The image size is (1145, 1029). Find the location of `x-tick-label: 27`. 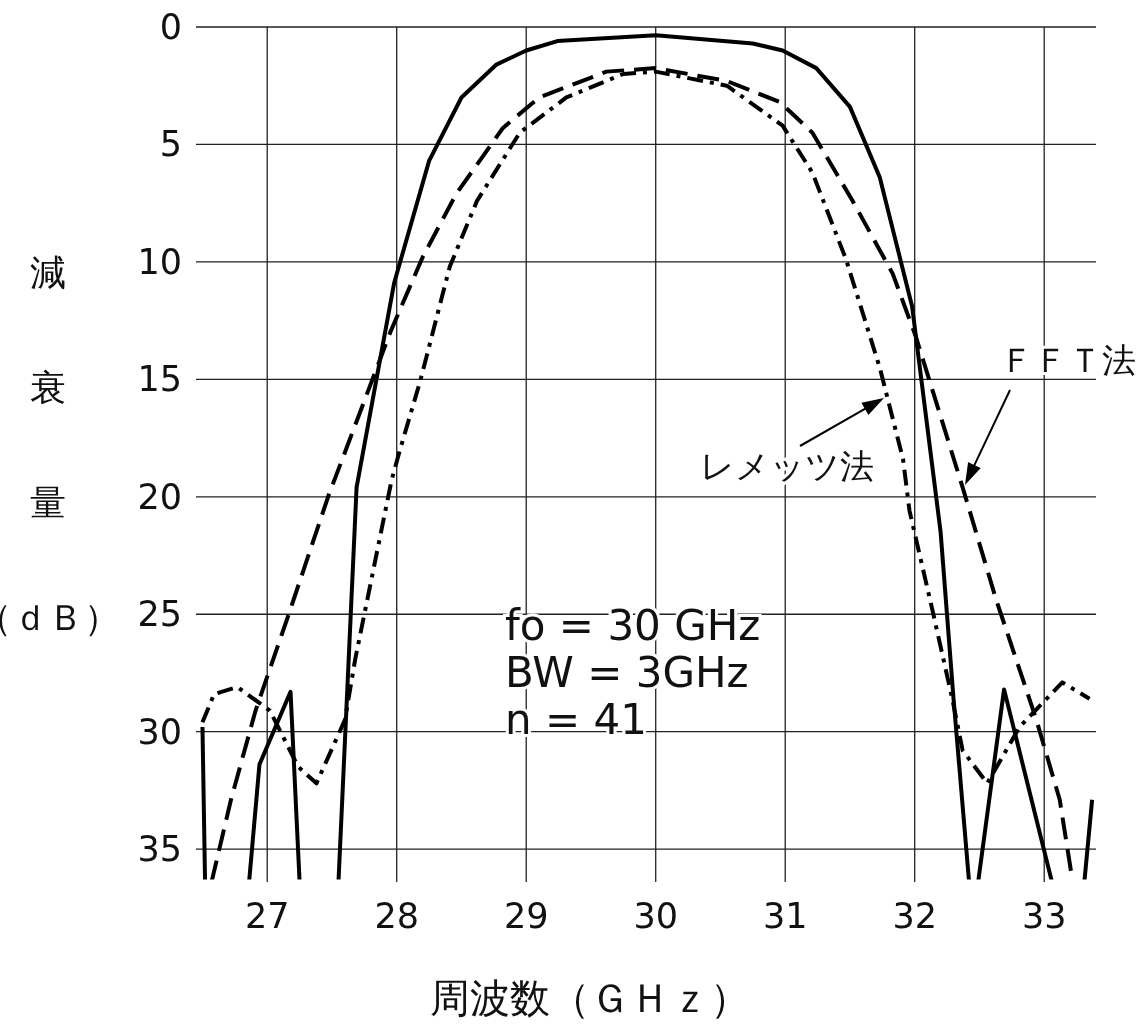

x-tick-label: 27 is located at coordinates (267, 916).